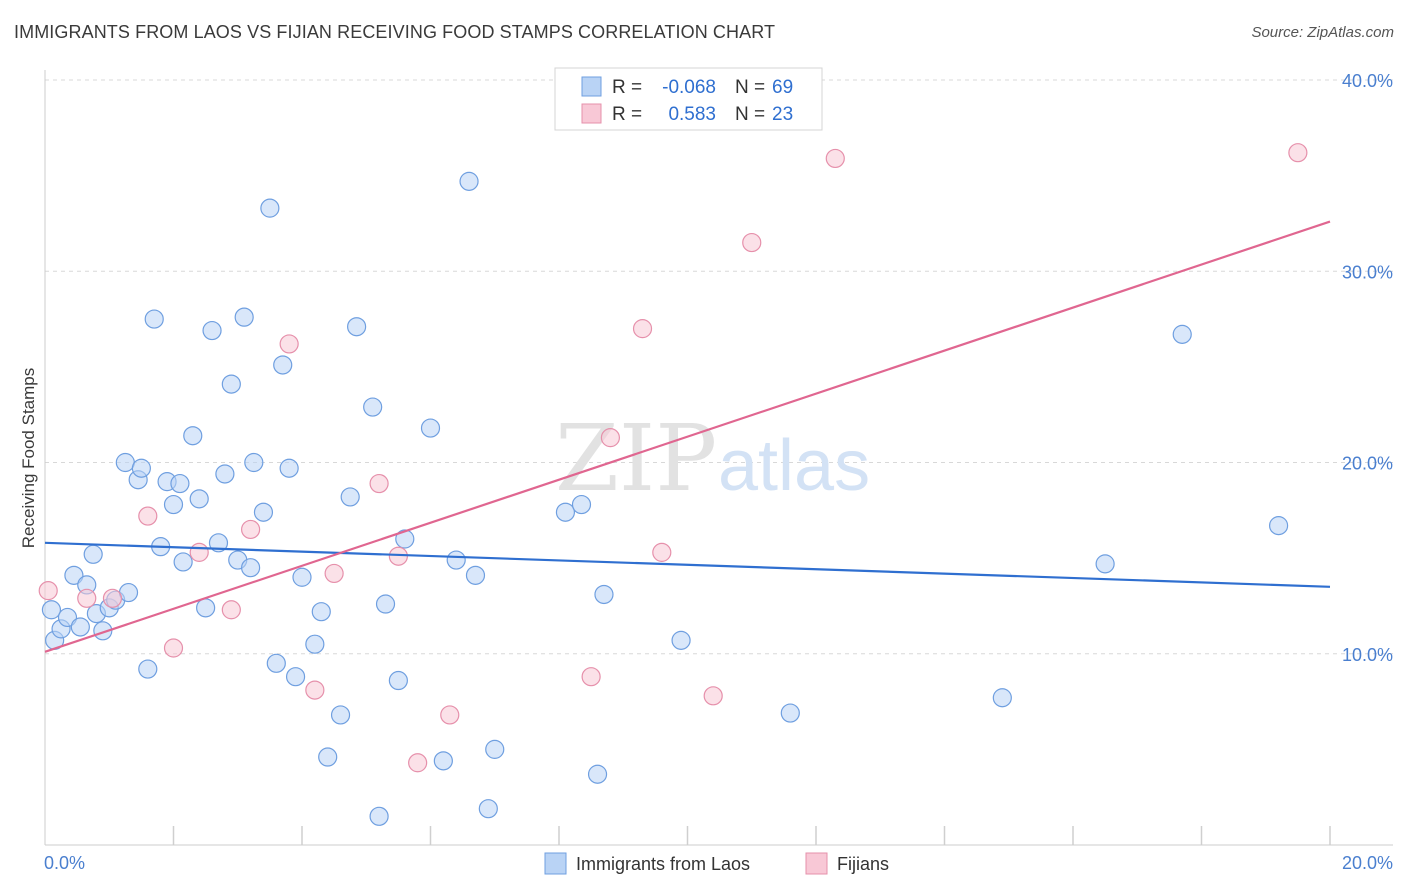 This screenshot has height=892, width=1406. What do you see at coordinates (782, 87) in the screenshot?
I see `legend-n-value-1: 69` at bounding box center [782, 87].